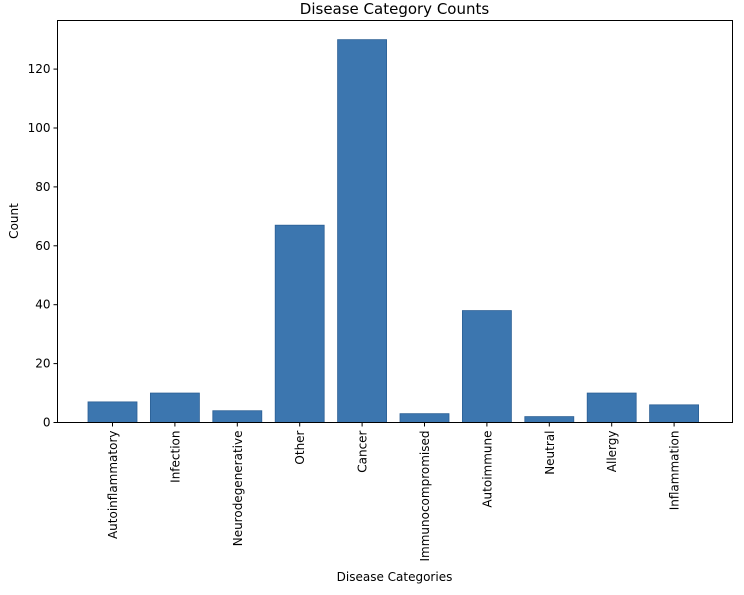  What do you see at coordinates (612, 452) in the screenshot?
I see `x-tick-label: Allergy` at bounding box center [612, 452].